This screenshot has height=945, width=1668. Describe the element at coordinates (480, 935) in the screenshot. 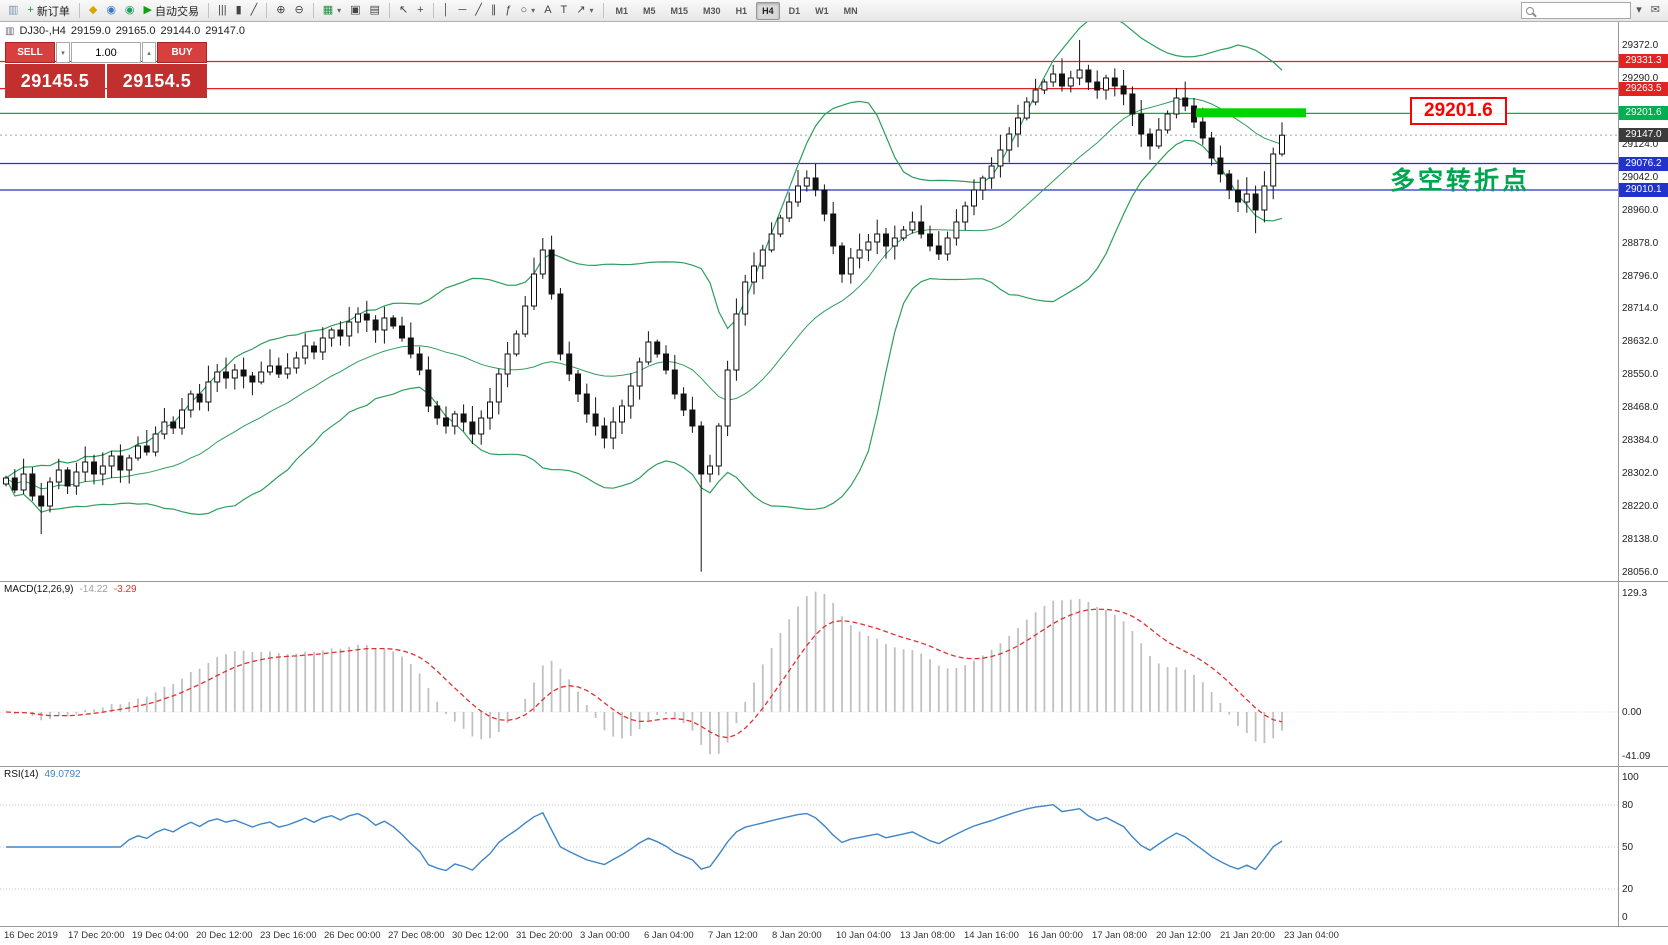

I see `time-axis-label: 30 Dec 12:00` at that location.